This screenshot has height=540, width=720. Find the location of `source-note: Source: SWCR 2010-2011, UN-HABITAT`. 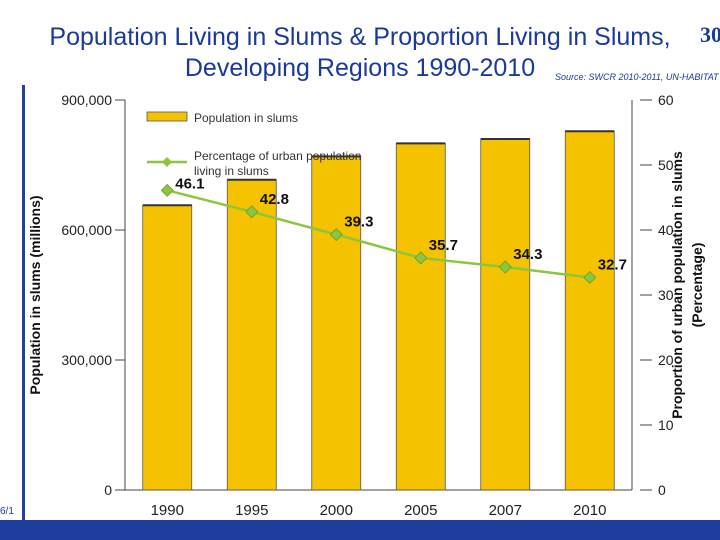

source-note: Source: SWCR 2010-2011, UN-HABITAT is located at coordinates (637, 77).